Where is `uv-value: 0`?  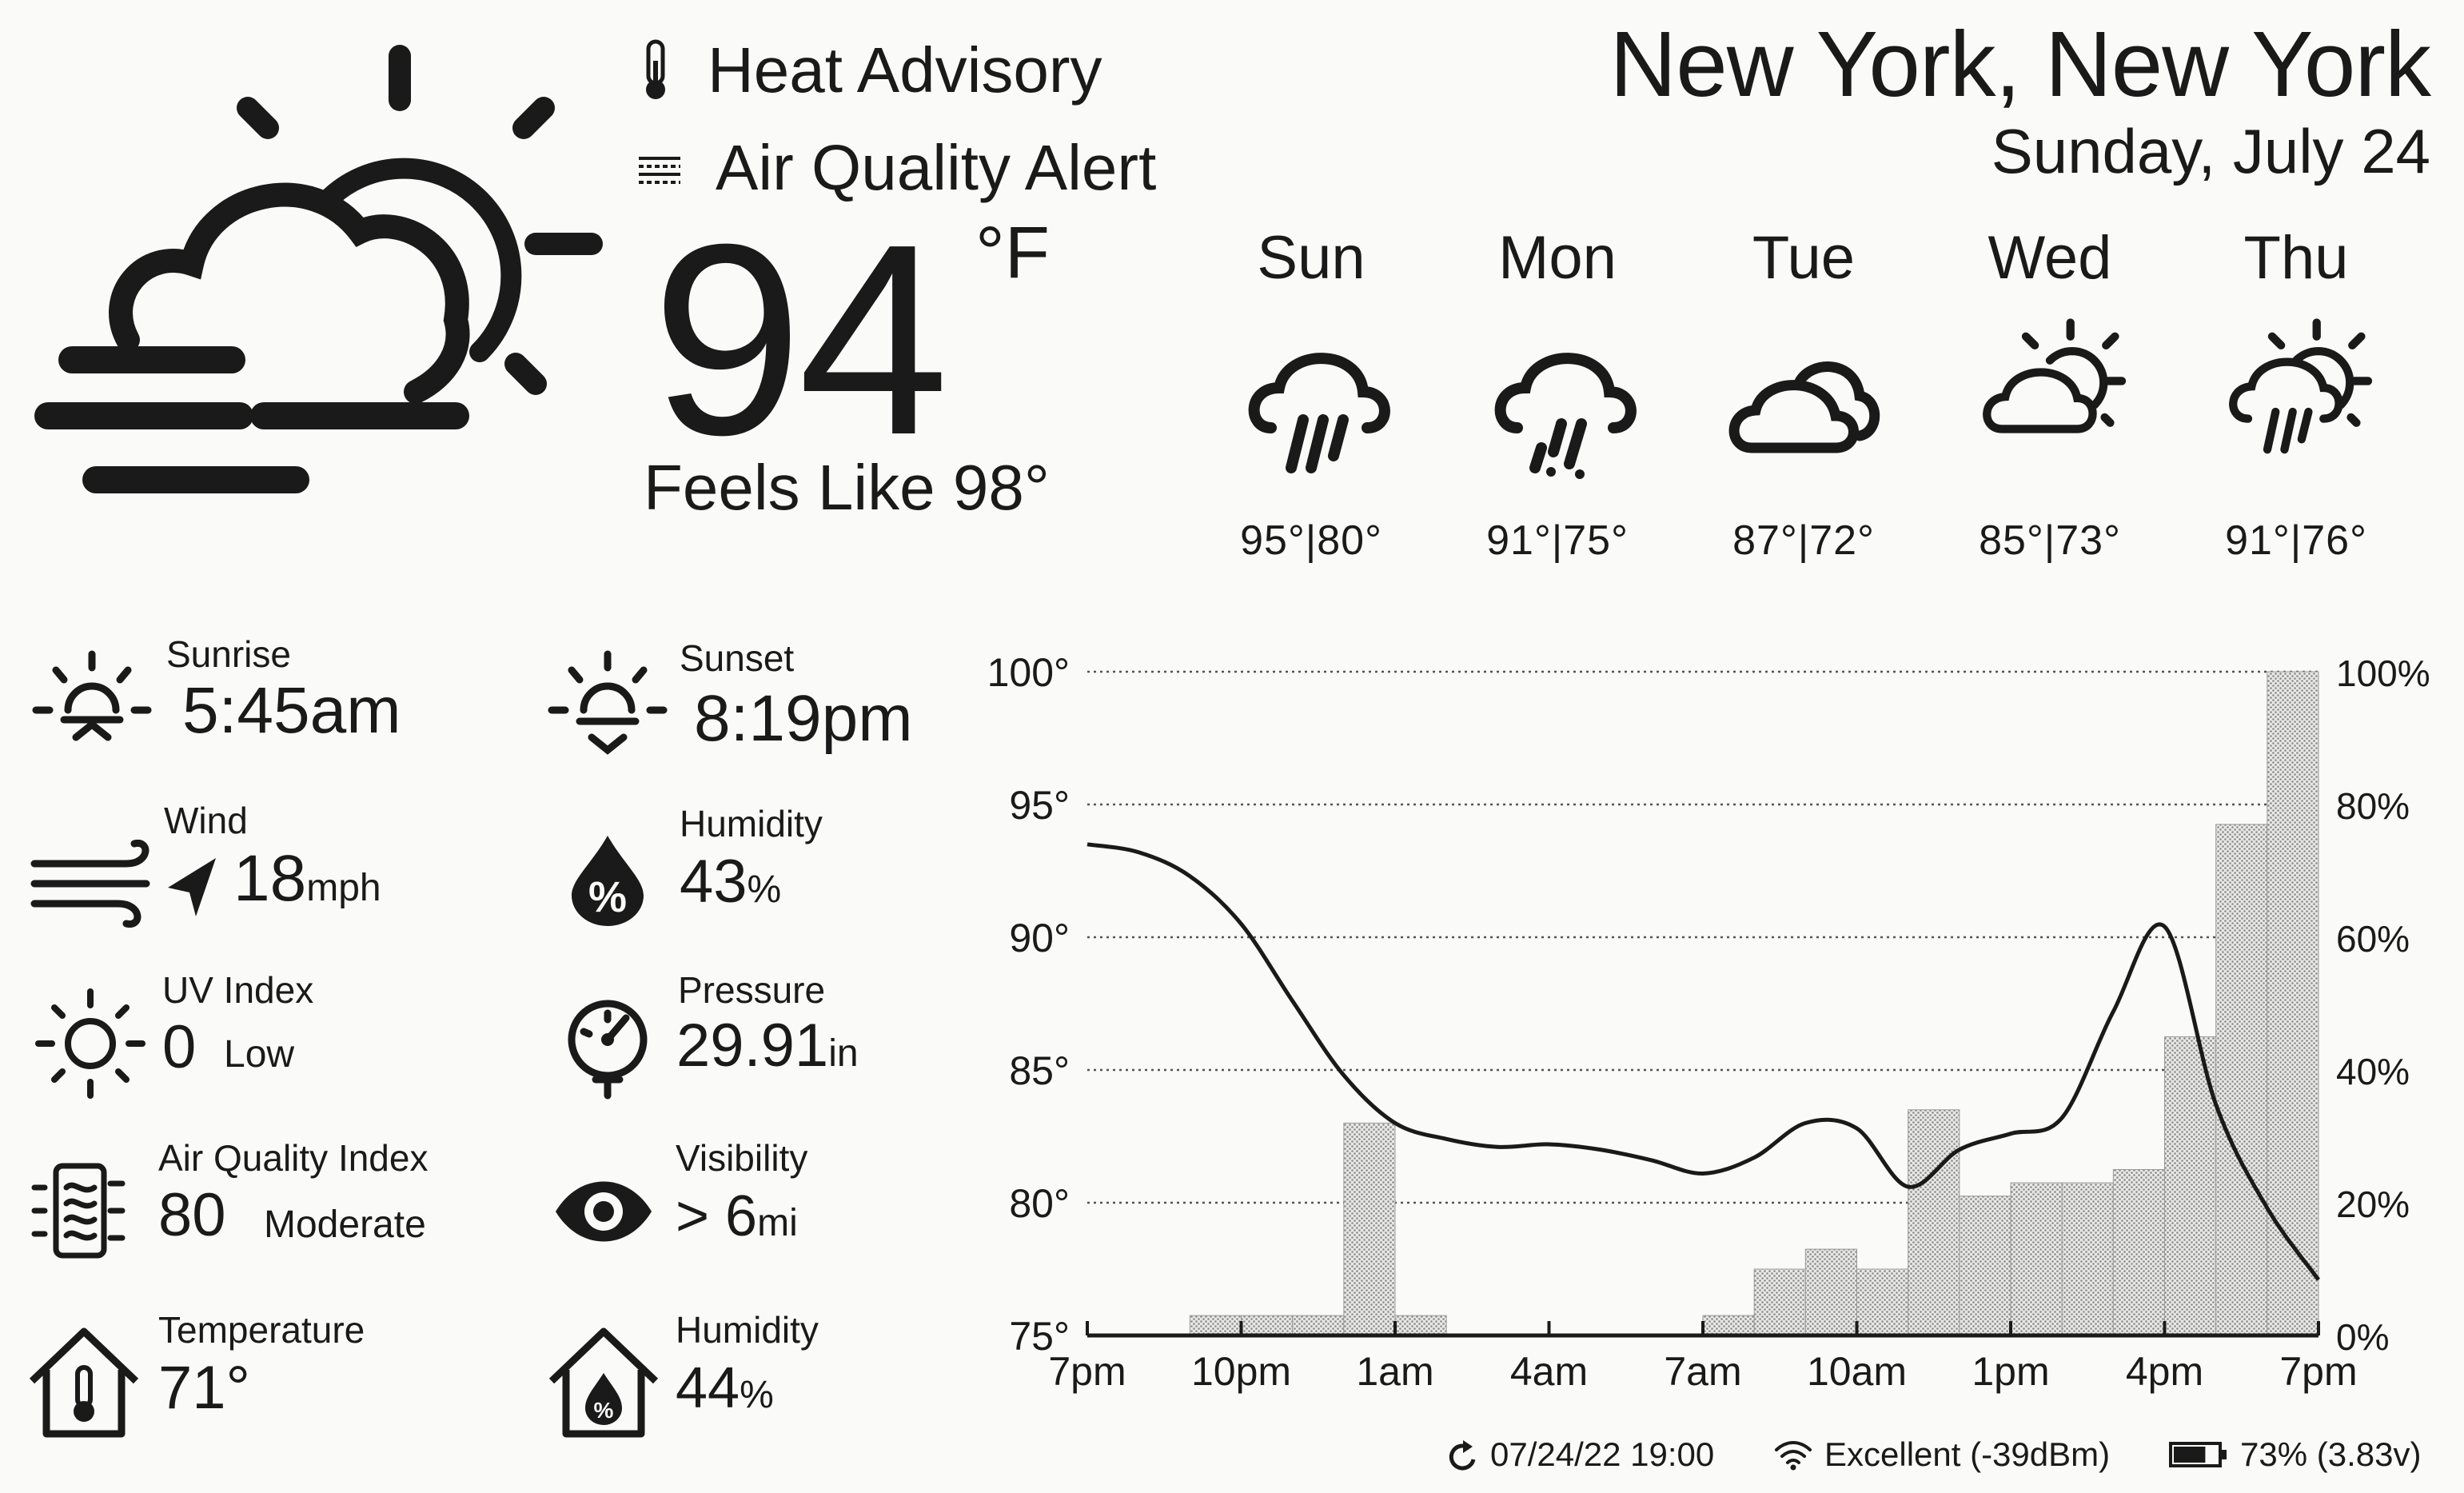 uv-value: 0 is located at coordinates (179, 1047).